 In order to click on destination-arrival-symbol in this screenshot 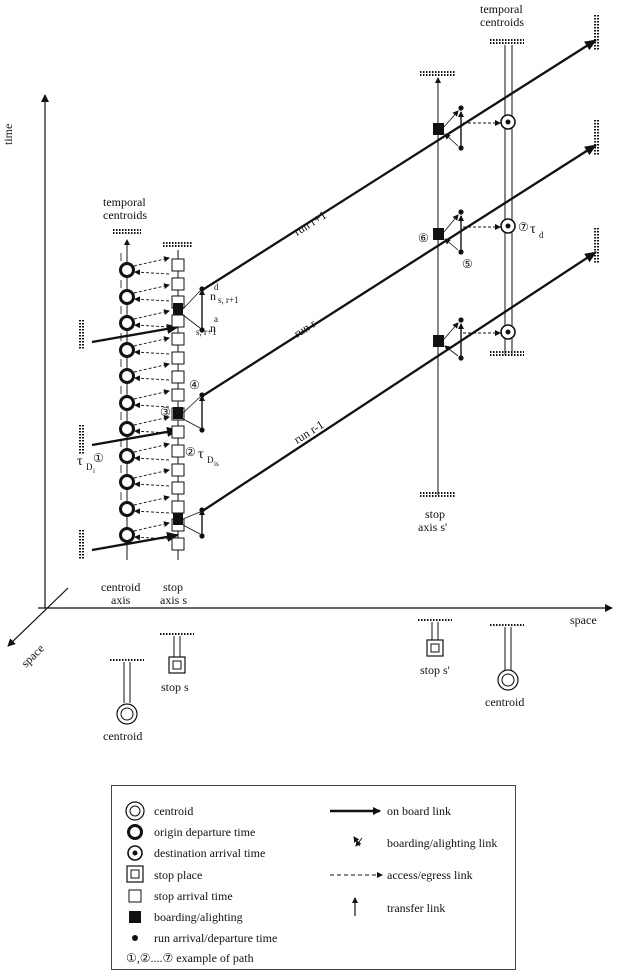, I will do `click(135, 853)`.